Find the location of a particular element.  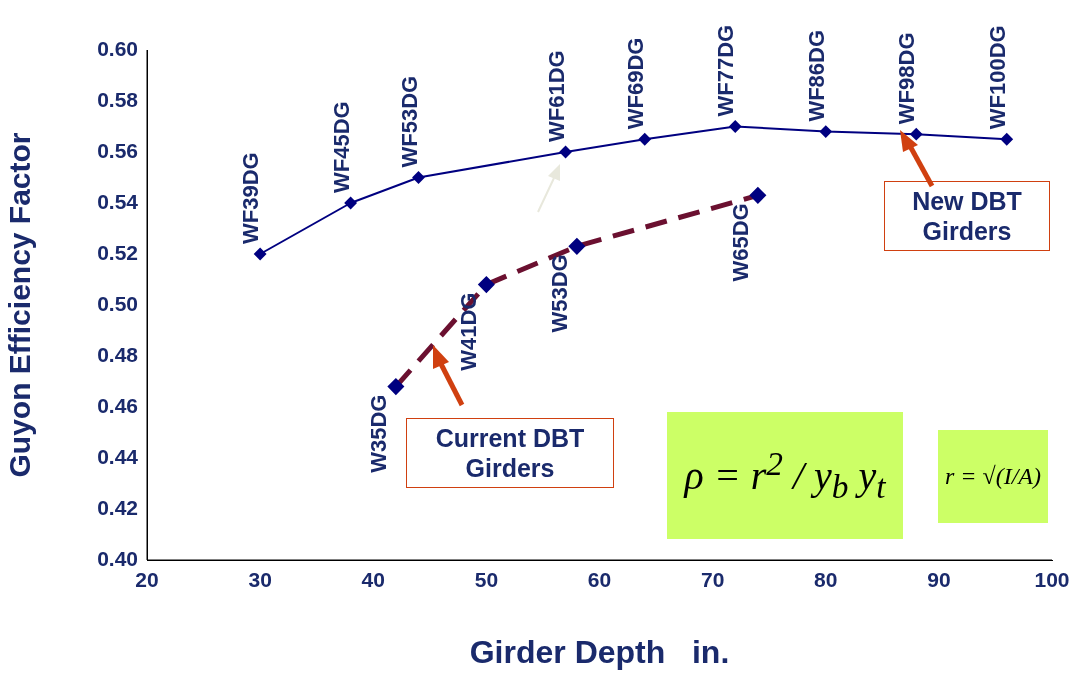

y-tick-label: 0.56 is located at coordinates (117, 150).